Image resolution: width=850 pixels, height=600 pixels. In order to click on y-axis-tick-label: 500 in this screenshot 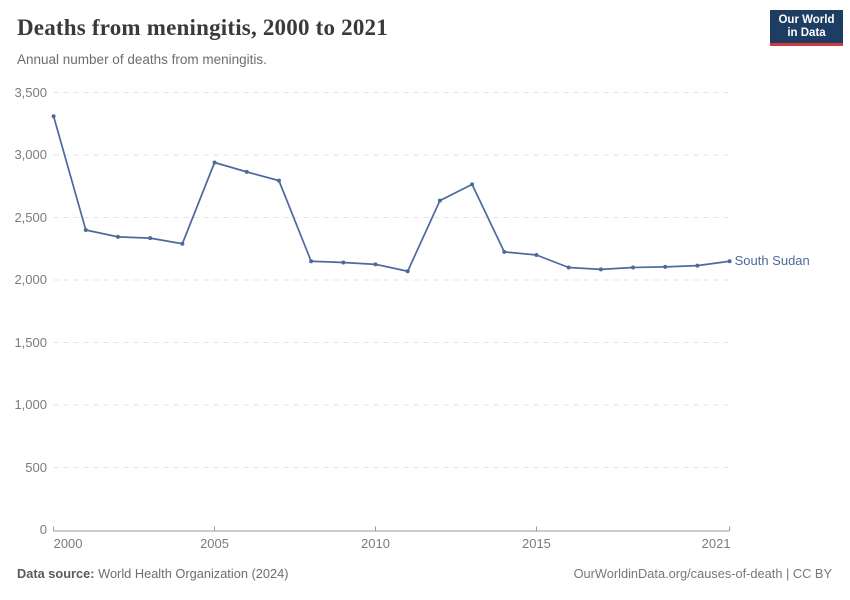, I will do `click(36, 467)`.